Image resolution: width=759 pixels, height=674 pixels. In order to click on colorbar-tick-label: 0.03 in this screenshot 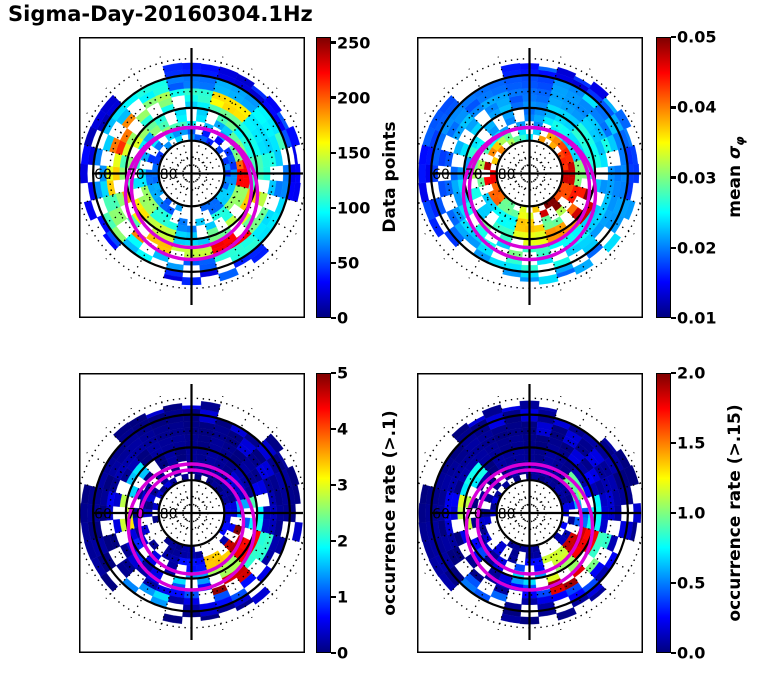, I will do `click(697, 177)`.